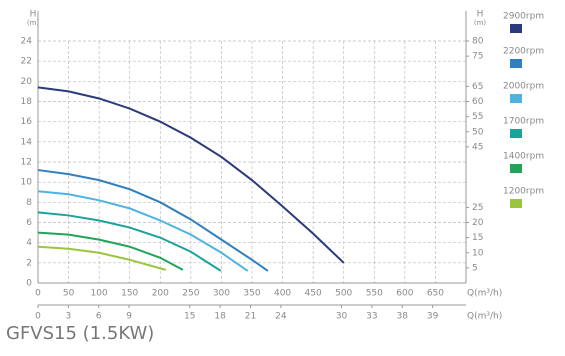 Image resolution: width=565 pixels, height=356 pixels. I want to click on x-tick-label: 350, so click(251, 294).